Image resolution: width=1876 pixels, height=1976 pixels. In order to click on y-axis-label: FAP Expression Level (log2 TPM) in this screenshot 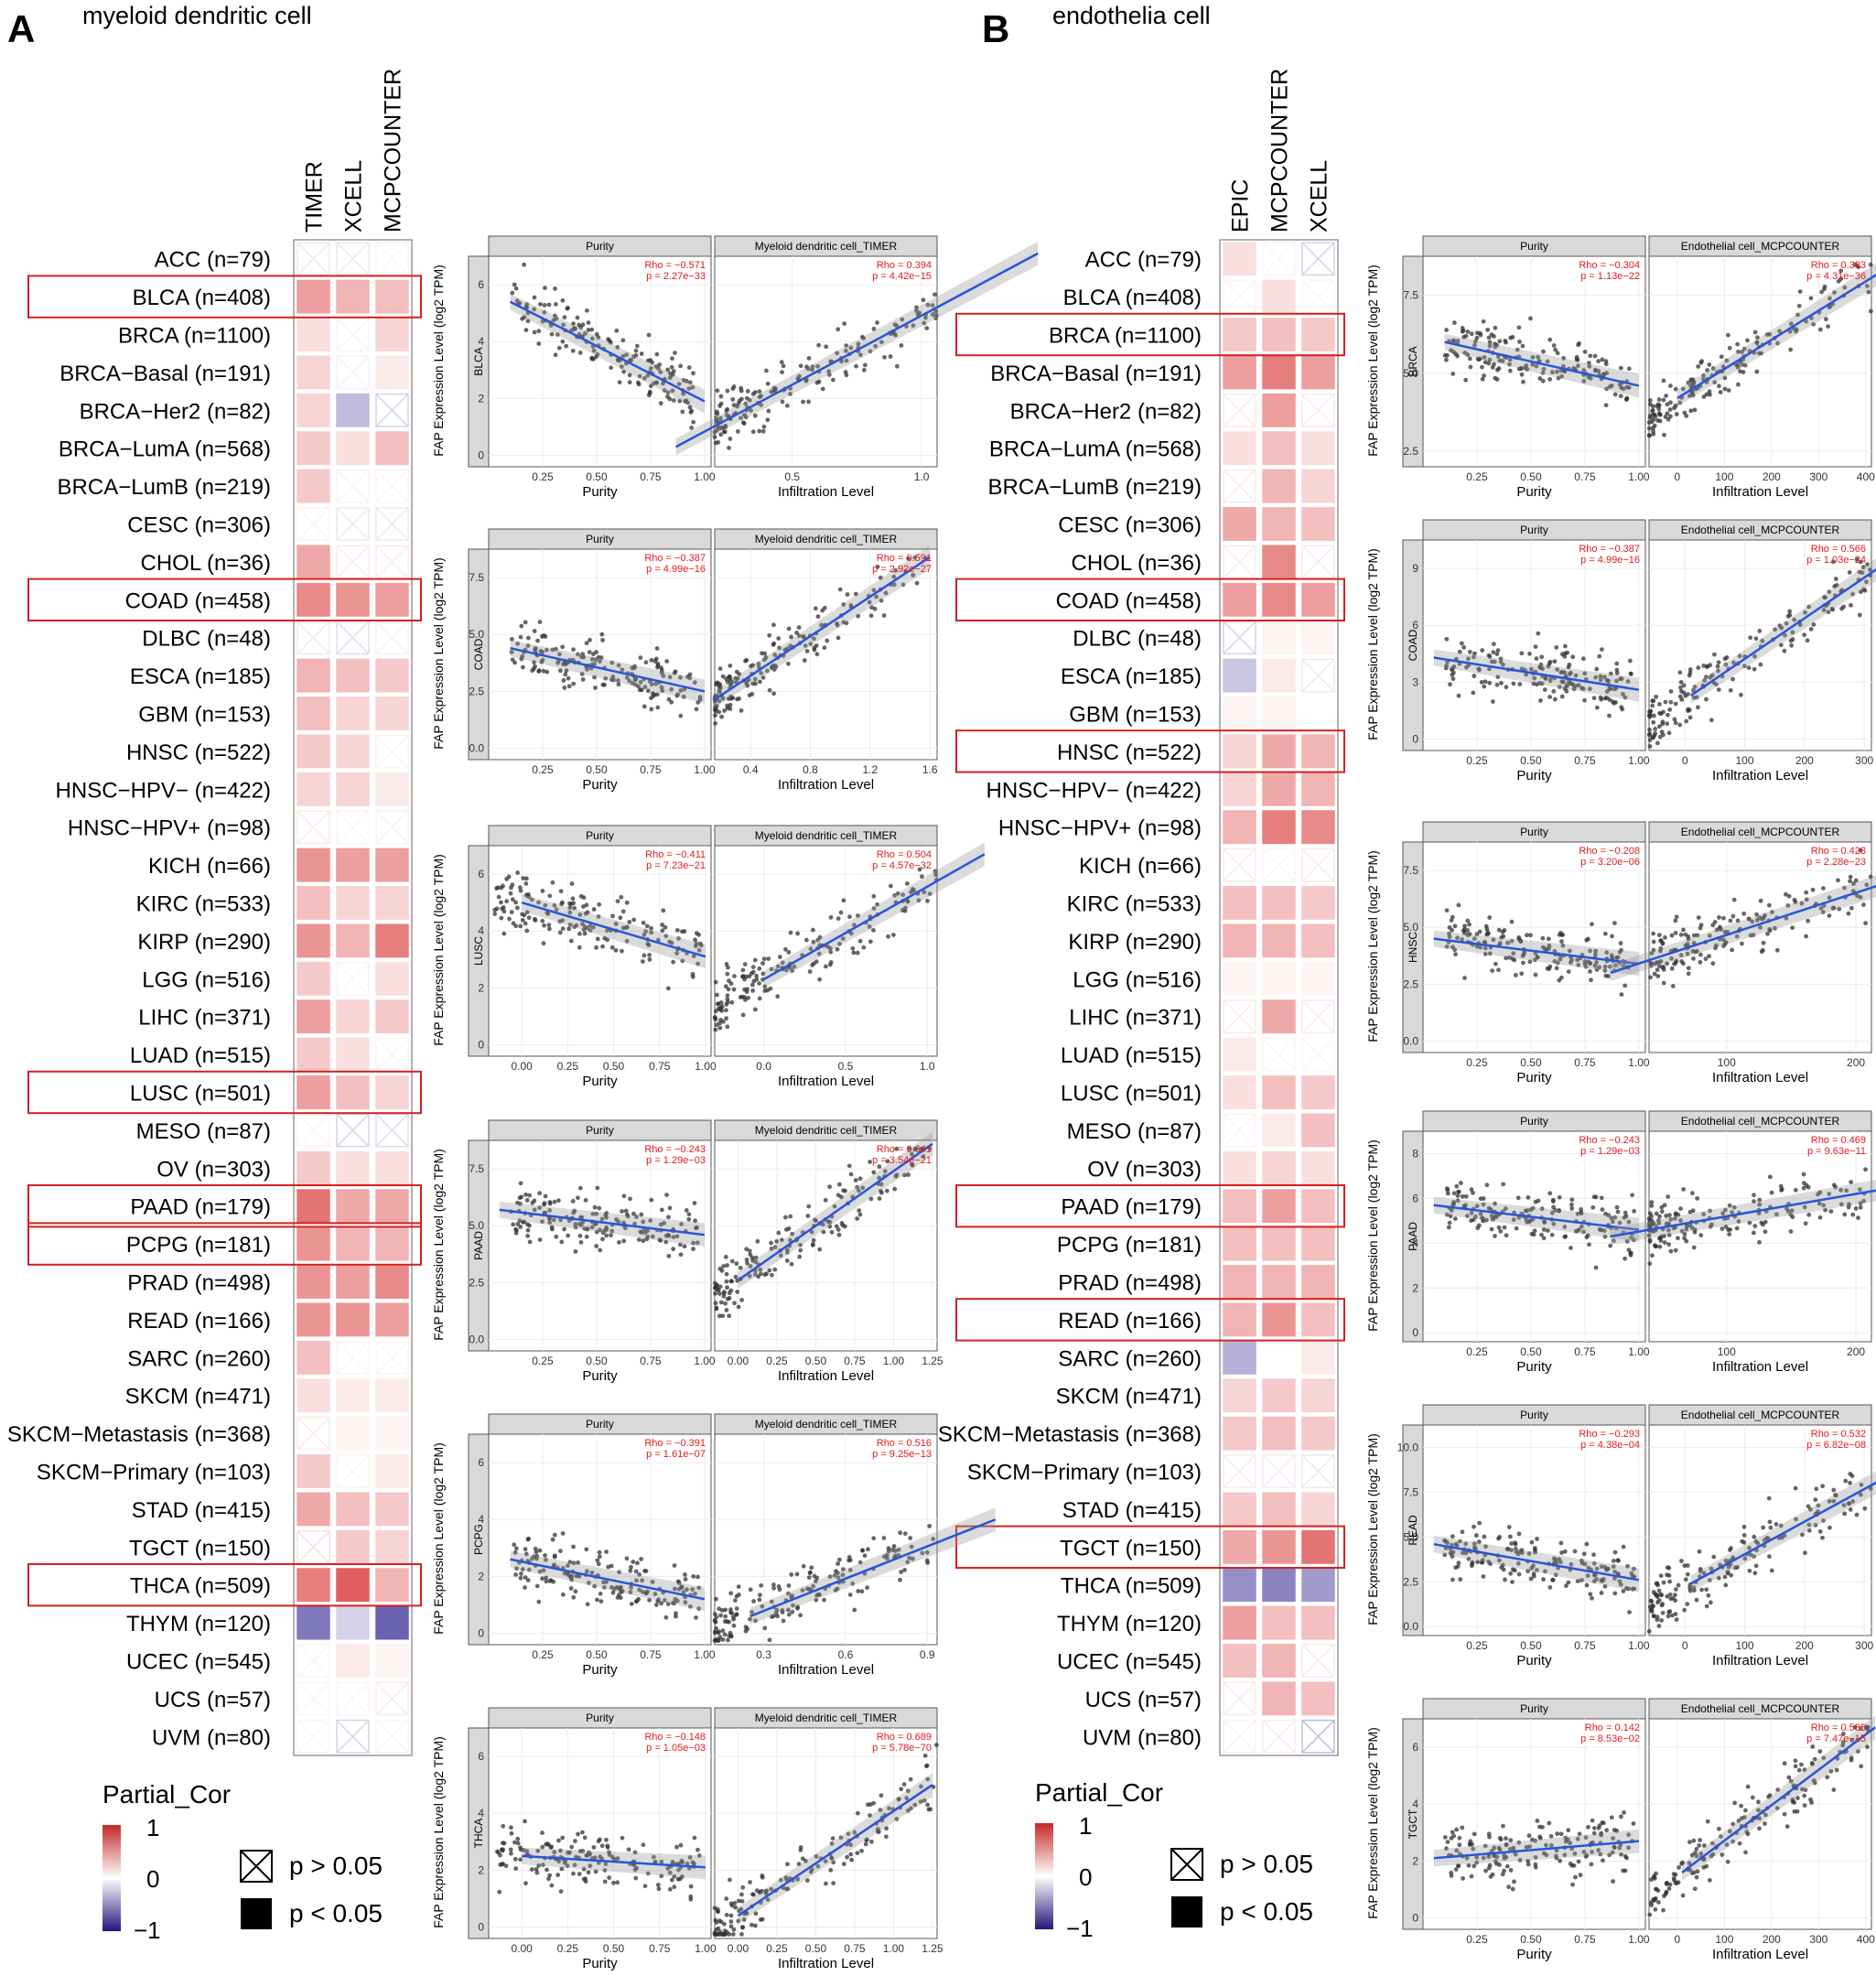, I will do `click(1372, 1235)`.